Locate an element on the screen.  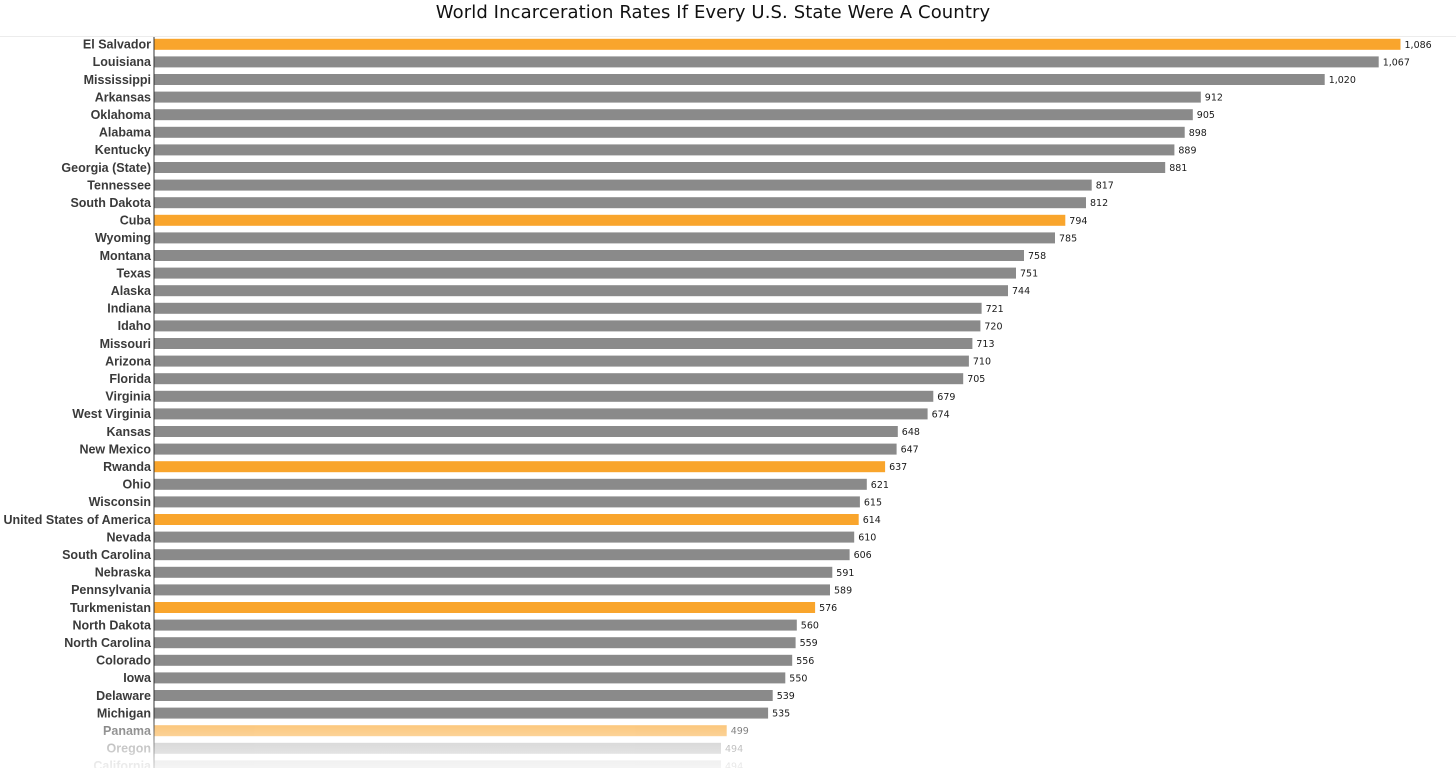
bar-pennsylvania is located at coordinates (492, 590).